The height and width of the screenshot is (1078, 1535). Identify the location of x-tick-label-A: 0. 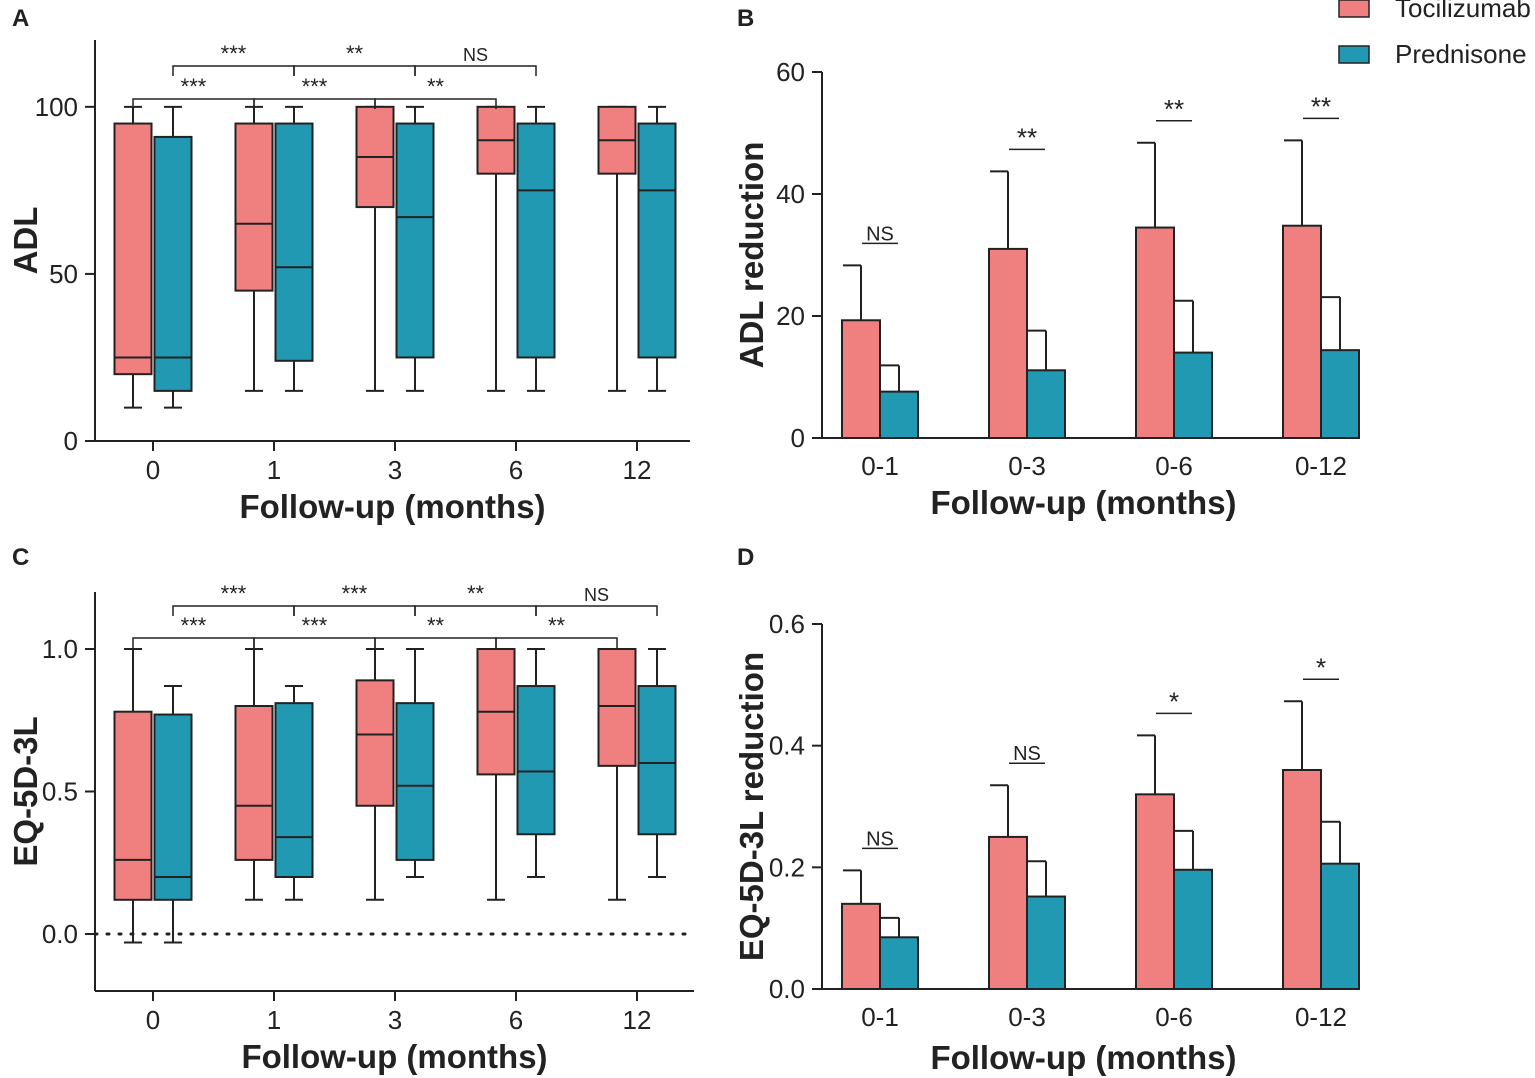
(153, 470).